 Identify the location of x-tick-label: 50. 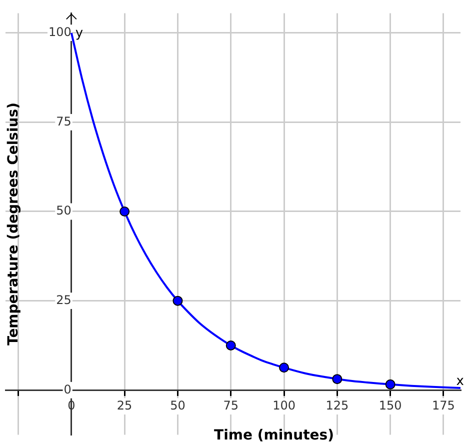
(178, 405).